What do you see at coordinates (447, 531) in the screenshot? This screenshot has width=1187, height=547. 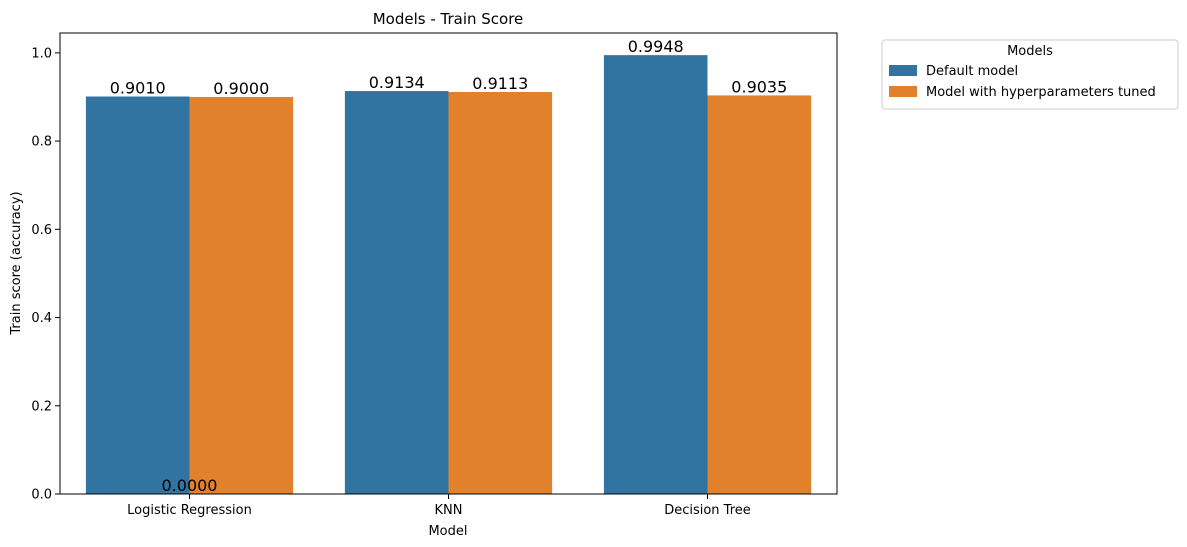 I see `x-axis-label: Model` at bounding box center [447, 531].